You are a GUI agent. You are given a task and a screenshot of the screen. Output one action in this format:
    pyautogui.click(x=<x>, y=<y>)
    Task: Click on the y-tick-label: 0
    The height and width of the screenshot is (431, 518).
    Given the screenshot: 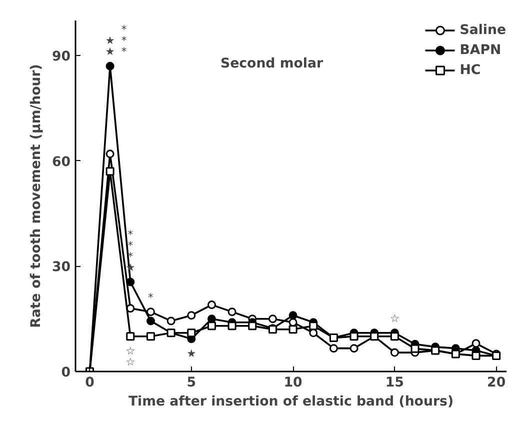 What is the action you would take?
    pyautogui.click(x=66, y=373)
    